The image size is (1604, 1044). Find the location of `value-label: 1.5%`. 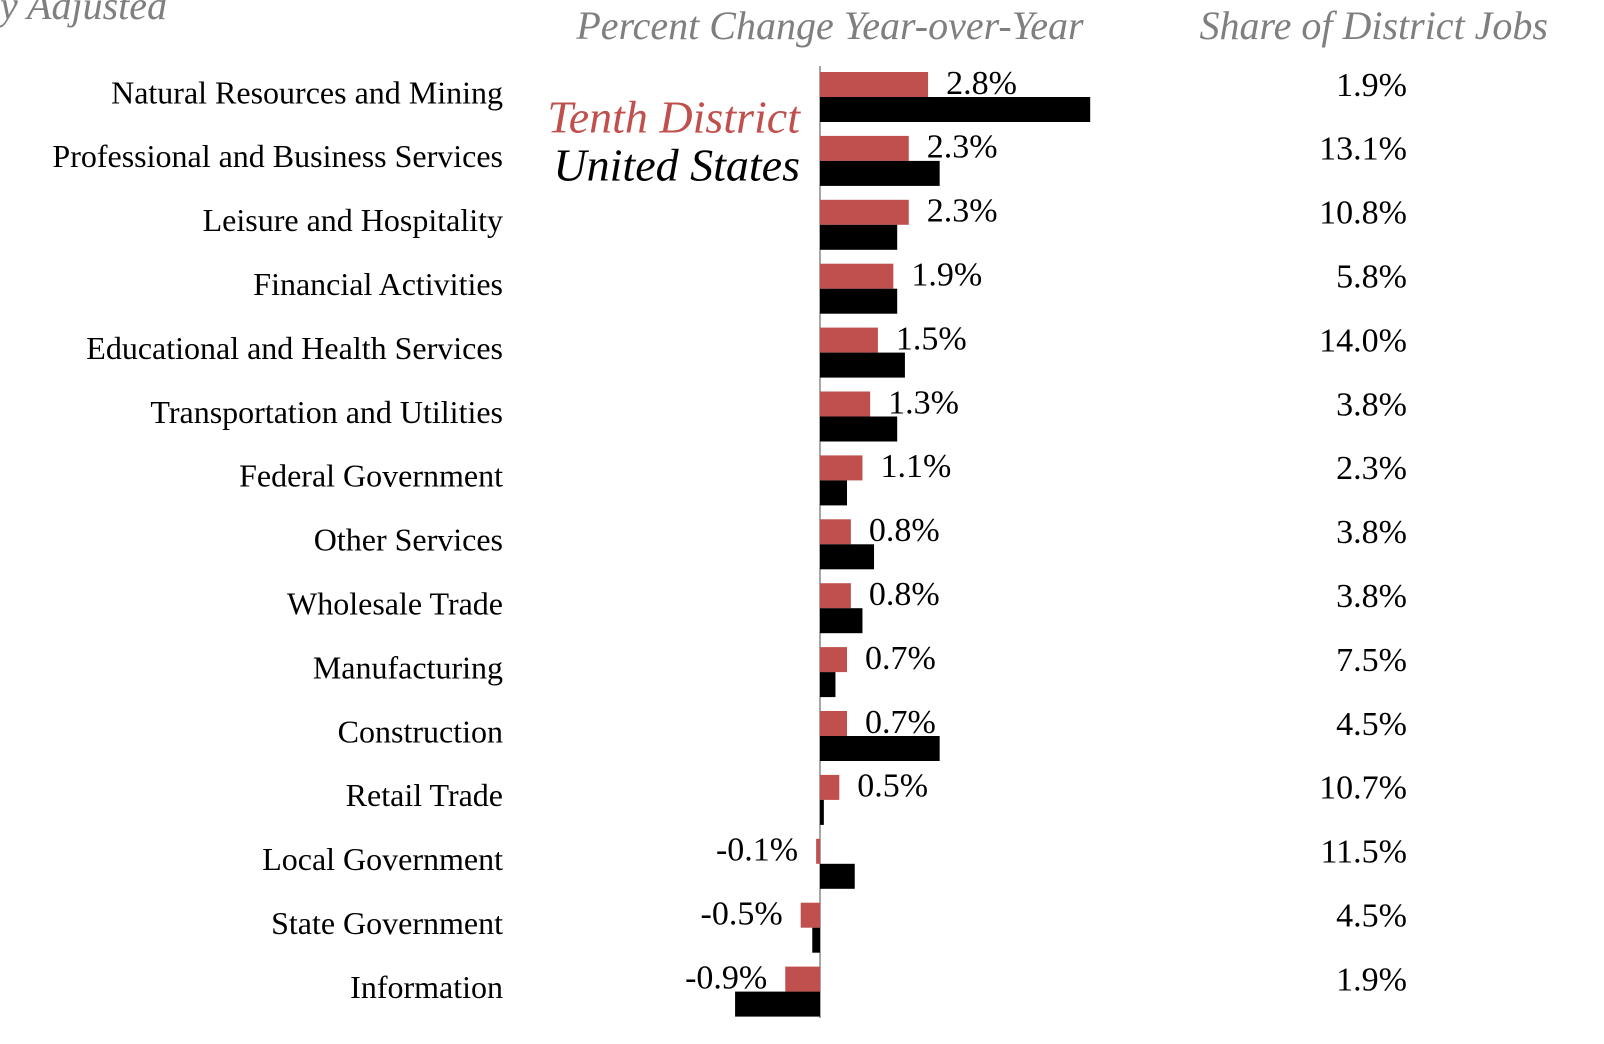

value-label: 1.5% is located at coordinates (931, 338).